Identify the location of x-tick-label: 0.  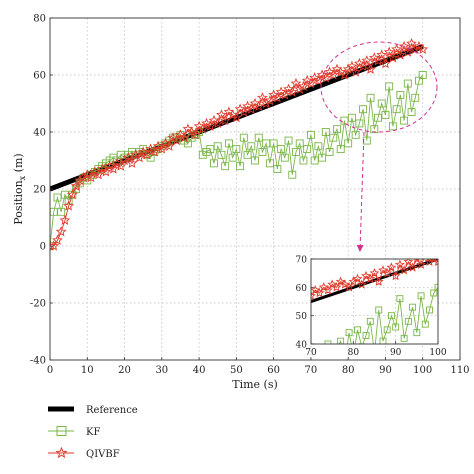
(50, 370).